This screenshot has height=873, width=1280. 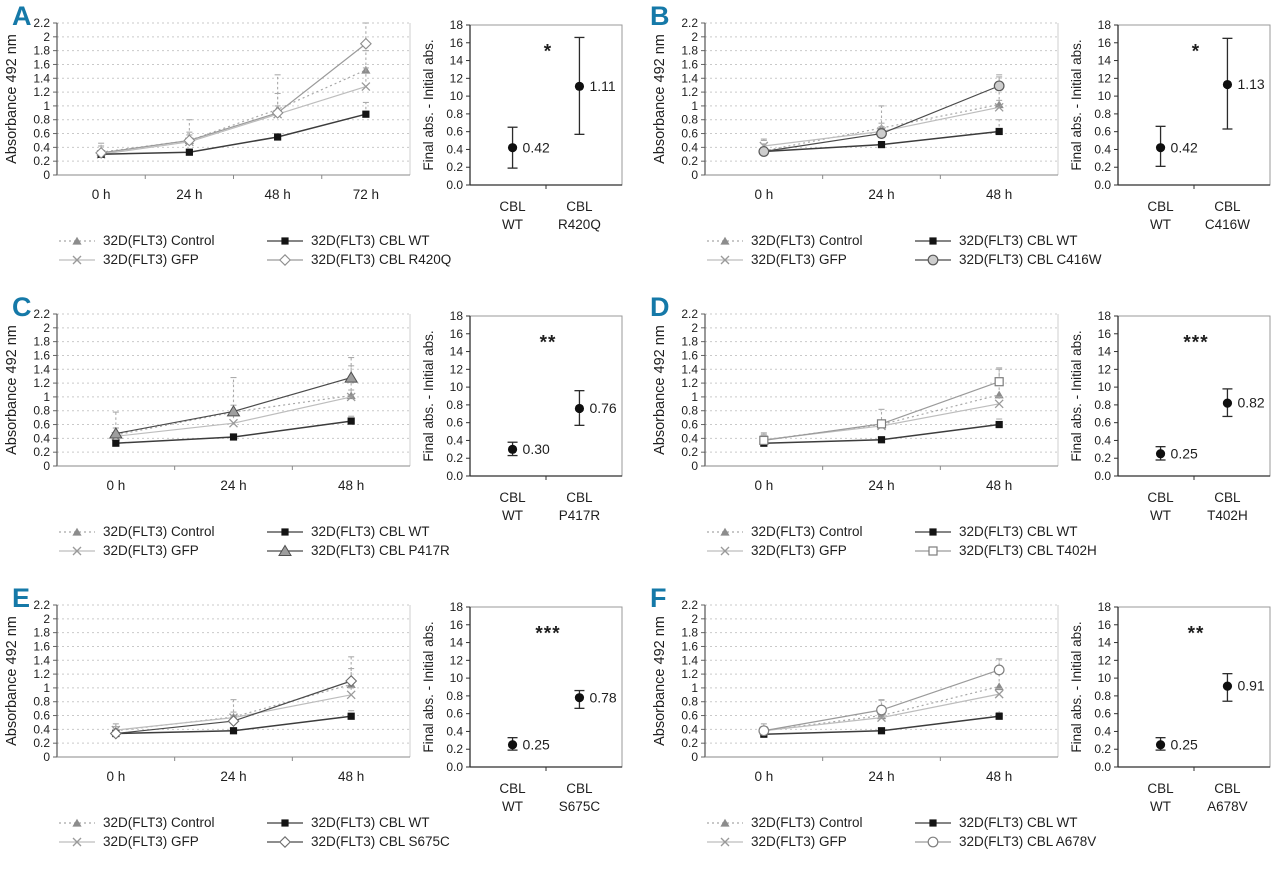 What do you see at coordinates (370, 240) in the screenshot?
I see `legend-label: 32D(FLT3) CBL WT` at bounding box center [370, 240].